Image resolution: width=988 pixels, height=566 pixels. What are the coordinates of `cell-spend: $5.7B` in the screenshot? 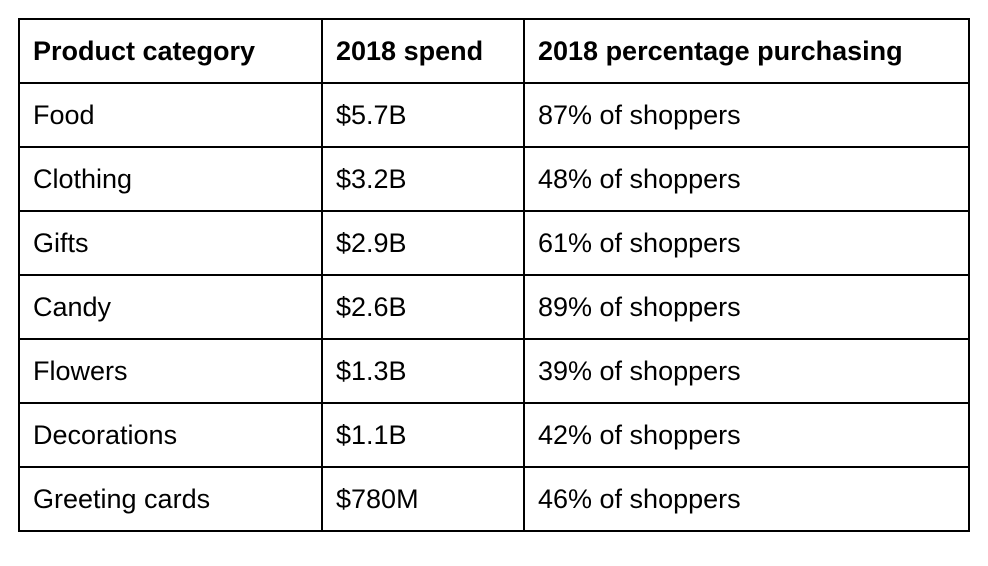 It's located at (423, 115).